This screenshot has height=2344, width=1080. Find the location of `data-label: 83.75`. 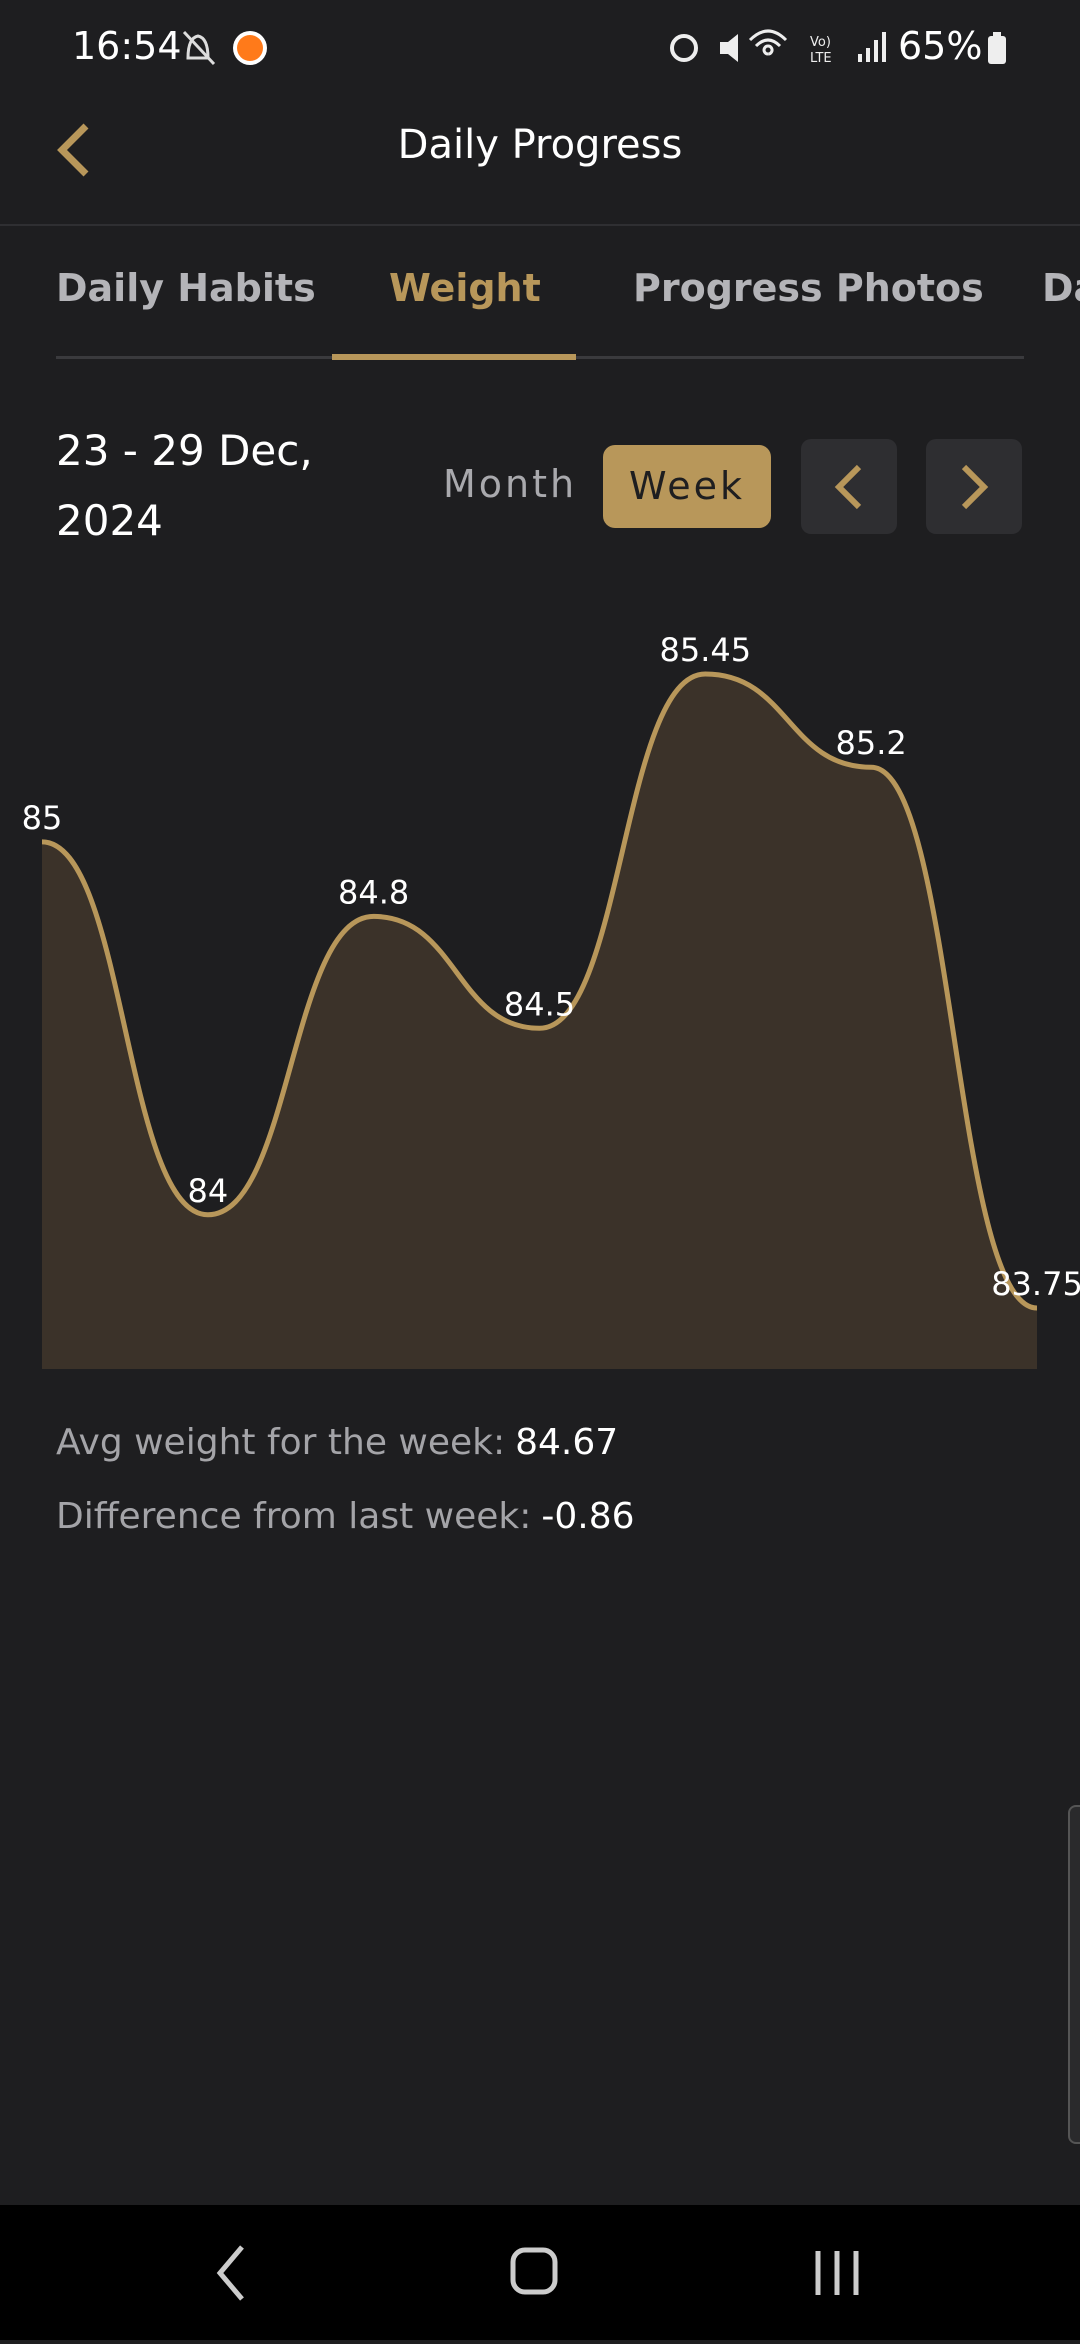

data-label: 83.75 is located at coordinates (1035, 1284).